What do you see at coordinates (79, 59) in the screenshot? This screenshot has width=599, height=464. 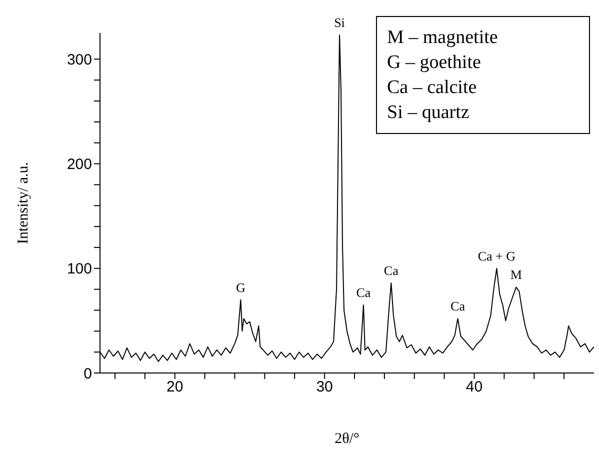 I see `y-tick-label: 300` at bounding box center [79, 59].